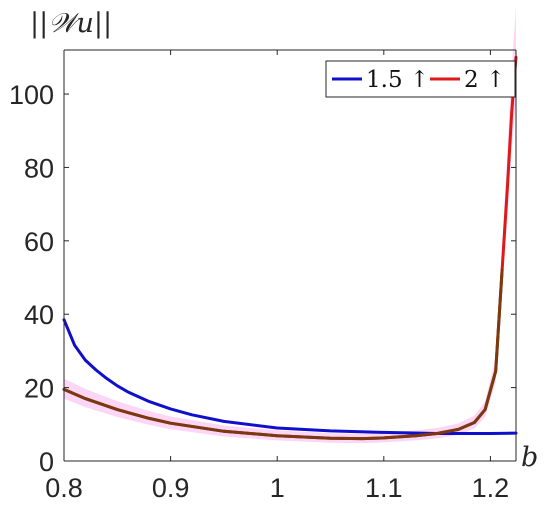 The image size is (550, 517). Describe the element at coordinates (529, 457) in the screenshot. I see `x-axis-label: b` at that location.